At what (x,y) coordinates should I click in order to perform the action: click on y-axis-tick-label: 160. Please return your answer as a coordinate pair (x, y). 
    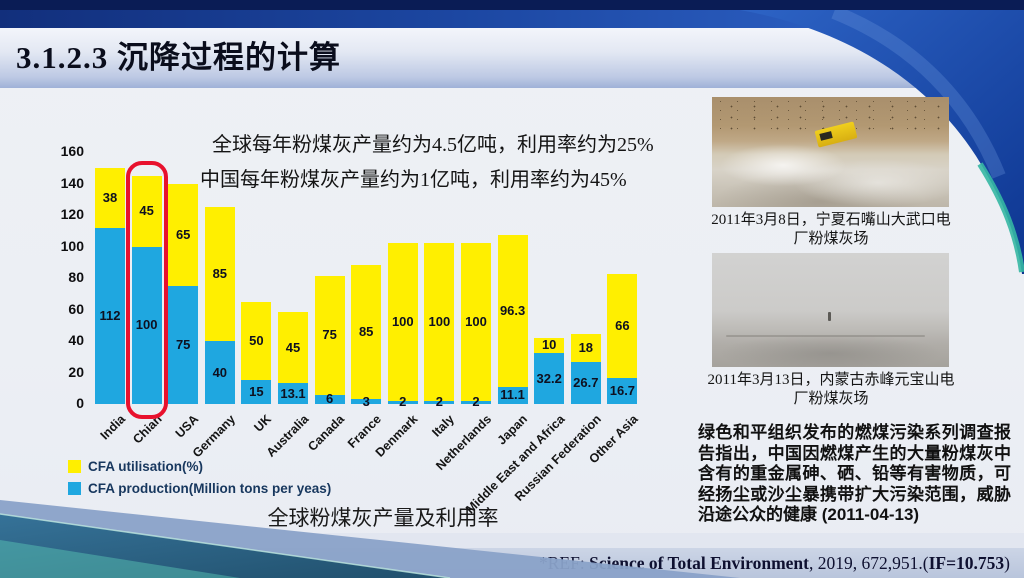
    Looking at the image, I should click on (72, 151).